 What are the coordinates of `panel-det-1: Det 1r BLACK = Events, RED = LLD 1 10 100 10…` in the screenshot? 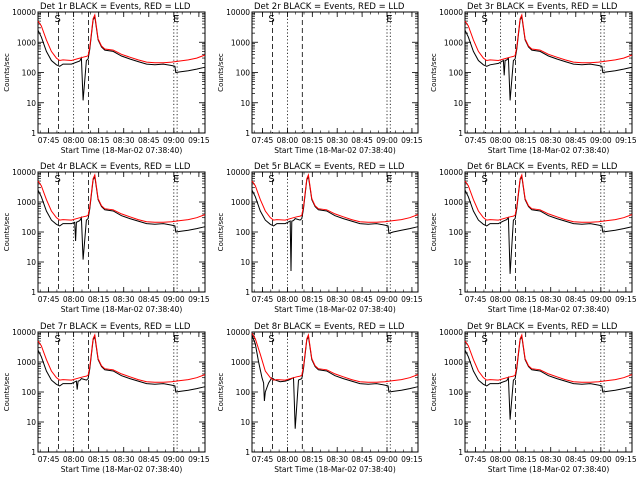 It's located at (106, 78).